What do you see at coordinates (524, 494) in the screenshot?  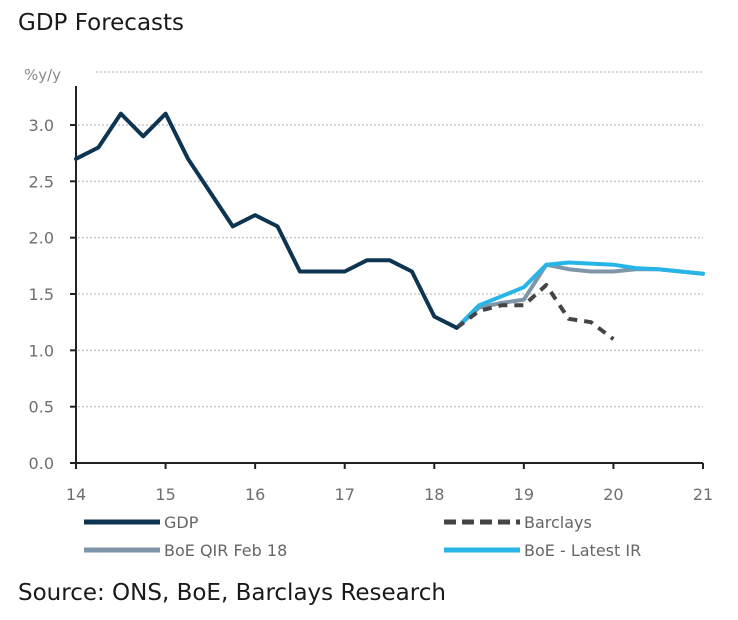 I see `x-tick-label: 19` at bounding box center [524, 494].